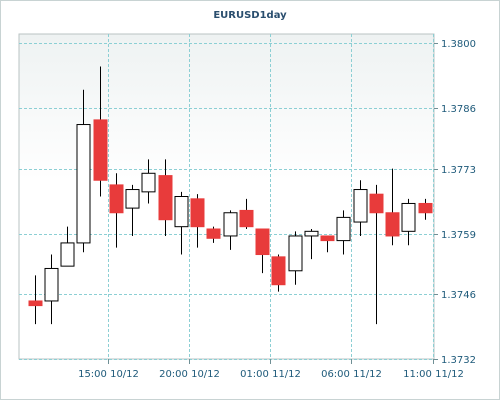 This screenshot has height=400, width=500. I want to click on x-tick-label: 20:00 10/12, so click(189, 374).